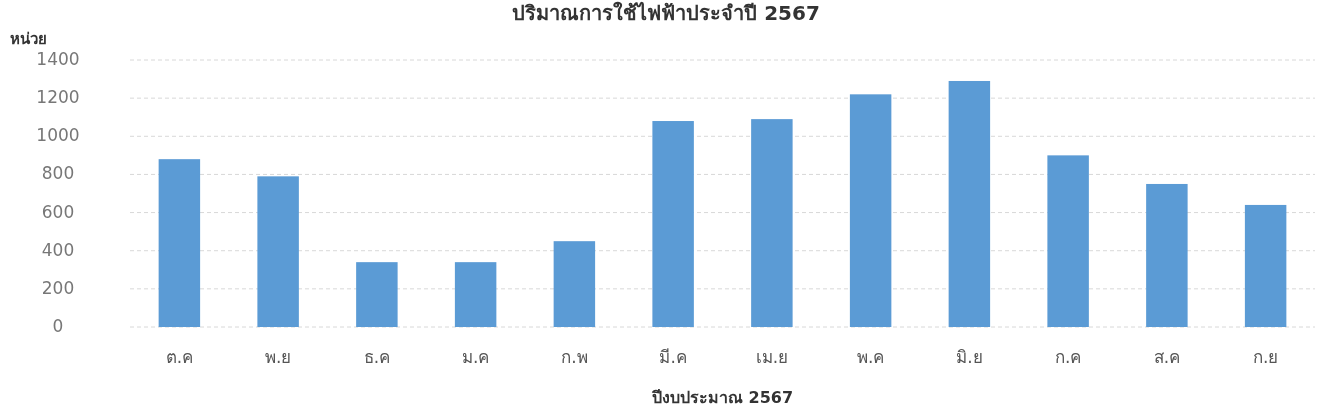 The width and height of the screenshot is (1332, 415). What do you see at coordinates (1068, 357) in the screenshot?
I see `x-tick-label: ก.ค` at bounding box center [1068, 357].